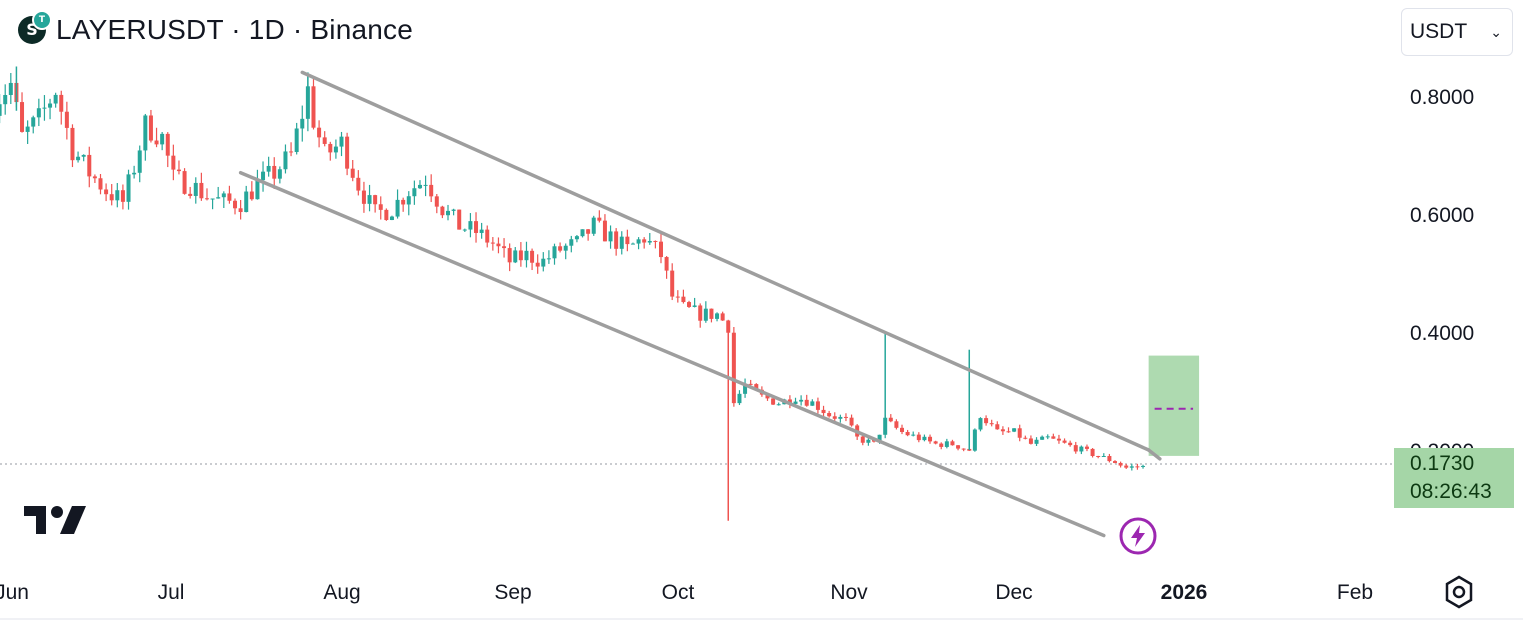 The image size is (1523, 625). What do you see at coordinates (1174, 405) in the screenshot?
I see `target-zone-box` at bounding box center [1174, 405].